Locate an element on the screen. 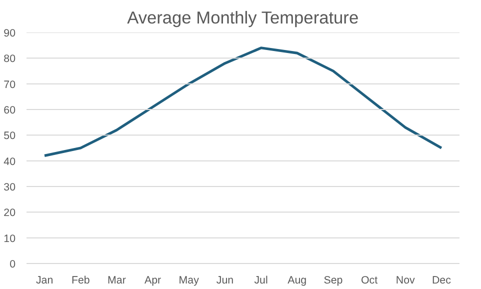 Image resolution: width=481 pixels, height=289 pixels. x-tick-label: Jun is located at coordinates (225, 280).